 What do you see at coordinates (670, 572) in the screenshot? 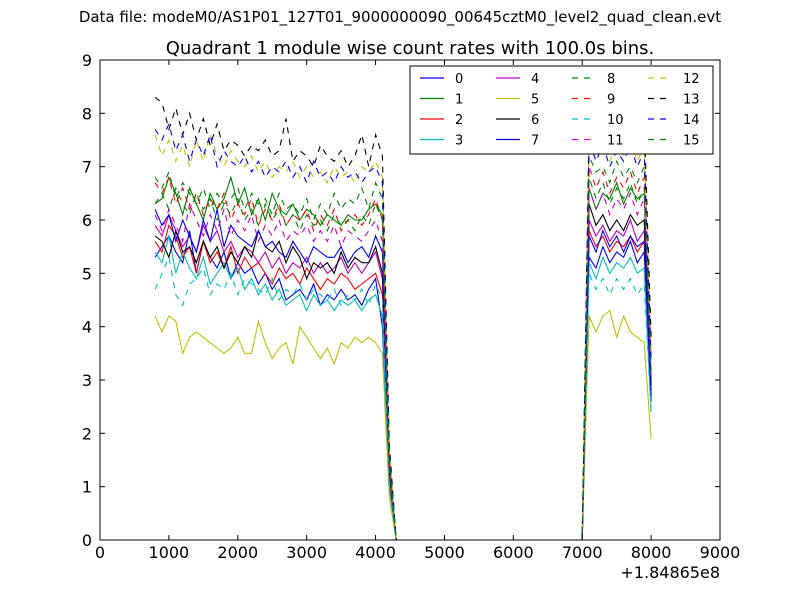
I see `x-offset-label: +1.84865e8` at bounding box center [670, 572].